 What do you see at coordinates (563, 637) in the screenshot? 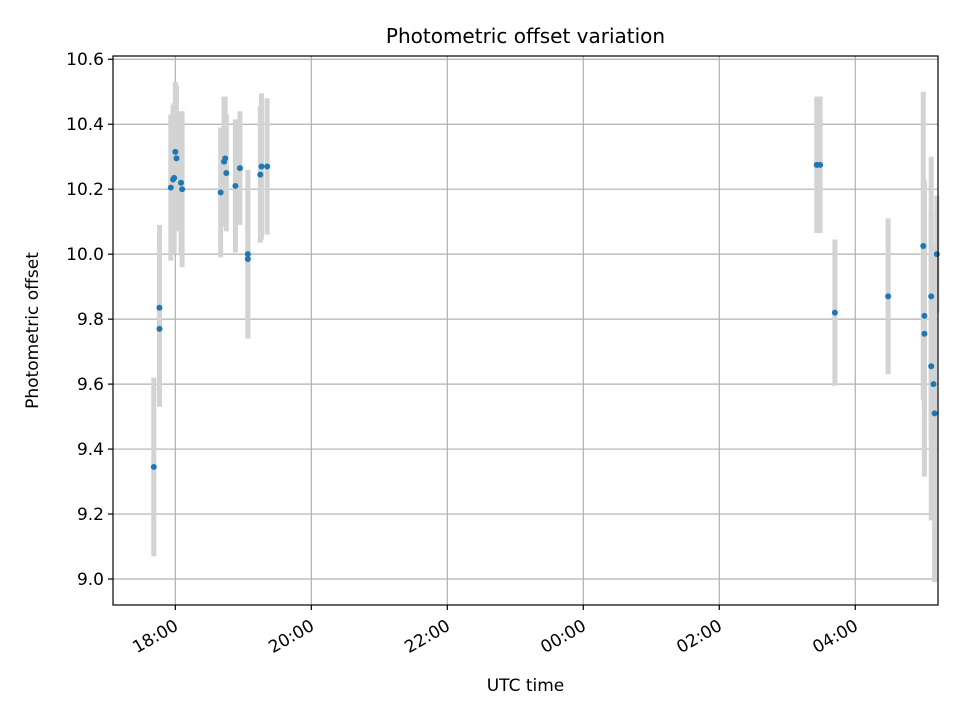
I see `x-tick-label: 00:00` at bounding box center [563, 637].